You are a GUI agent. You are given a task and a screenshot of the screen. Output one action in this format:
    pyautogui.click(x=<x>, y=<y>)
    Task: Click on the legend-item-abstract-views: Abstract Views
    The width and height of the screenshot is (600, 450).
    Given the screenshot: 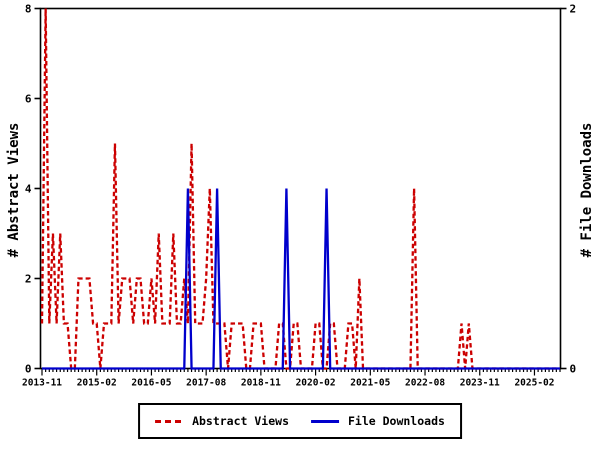 What is the action you would take?
    pyautogui.click(x=222, y=421)
    